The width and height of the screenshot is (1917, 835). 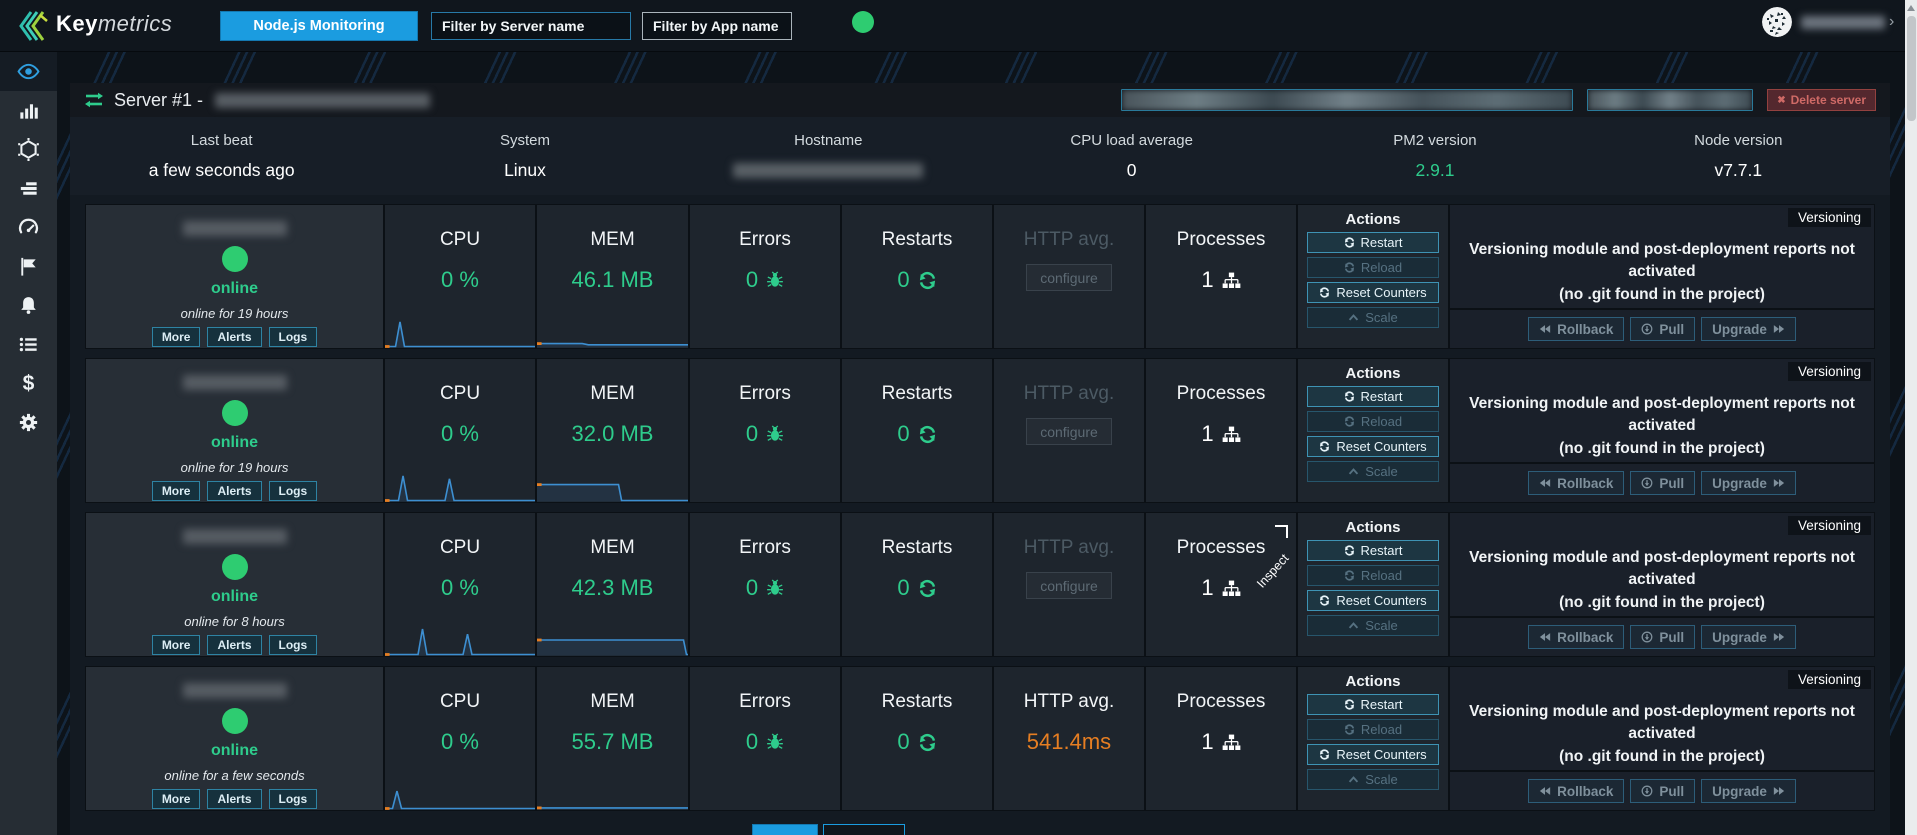 What do you see at coordinates (1911, 417) in the screenshot?
I see `page-scrollbar` at bounding box center [1911, 417].